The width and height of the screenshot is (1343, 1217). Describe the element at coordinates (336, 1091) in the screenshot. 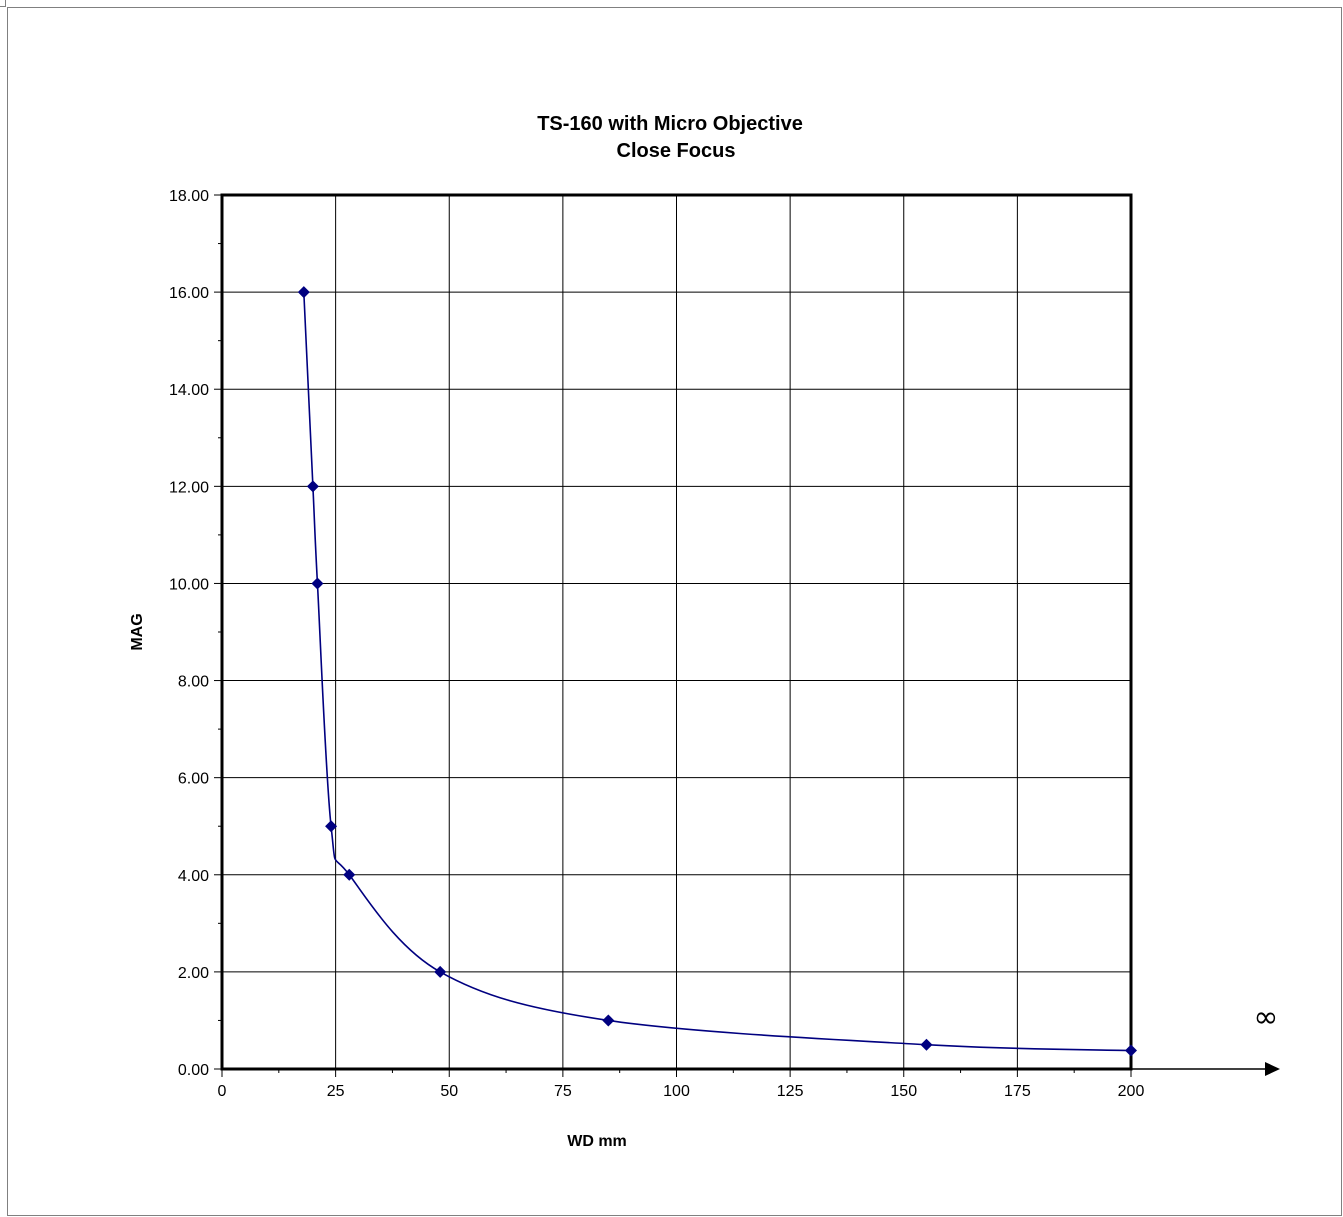

I see `x-tick-label: 25` at that location.